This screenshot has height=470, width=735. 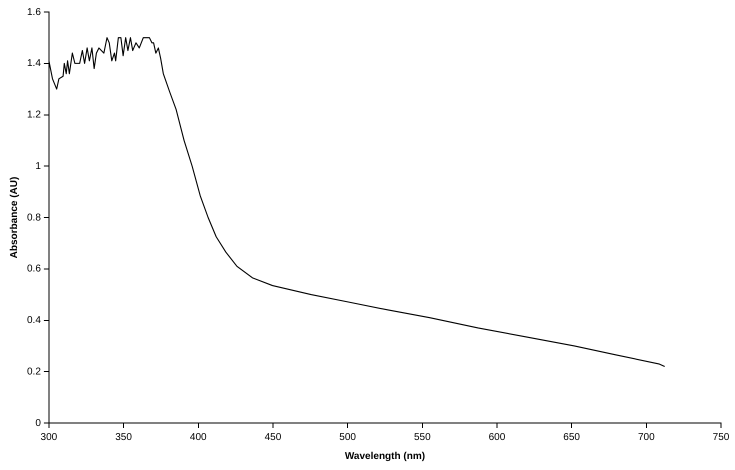 What do you see at coordinates (347, 437) in the screenshot?
I see `x-tick-label: 500` at bounding box center [347, 437].